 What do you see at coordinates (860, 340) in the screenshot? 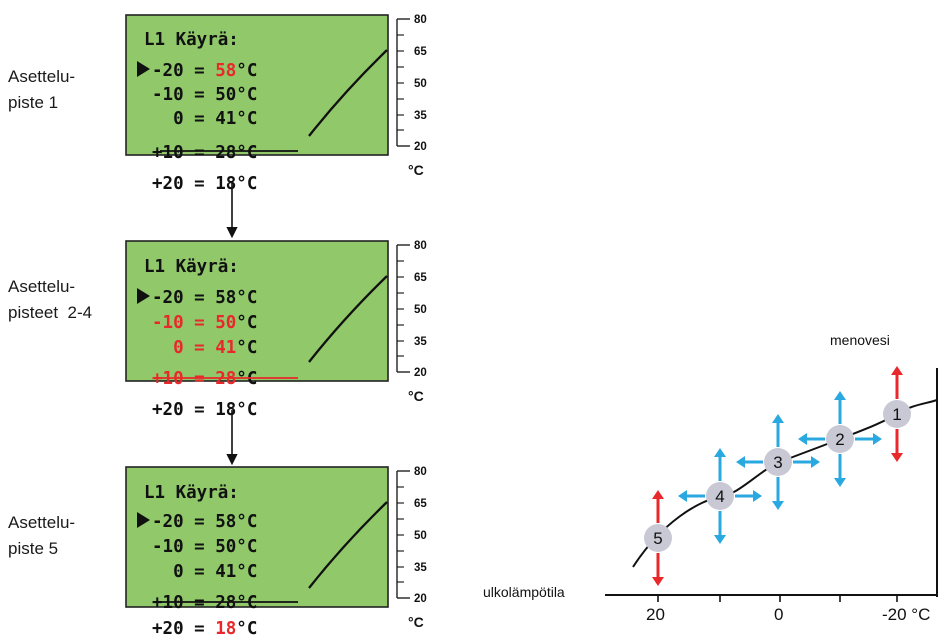
I see `y-axis-label: menovesi` at bounding box center [860, 340].